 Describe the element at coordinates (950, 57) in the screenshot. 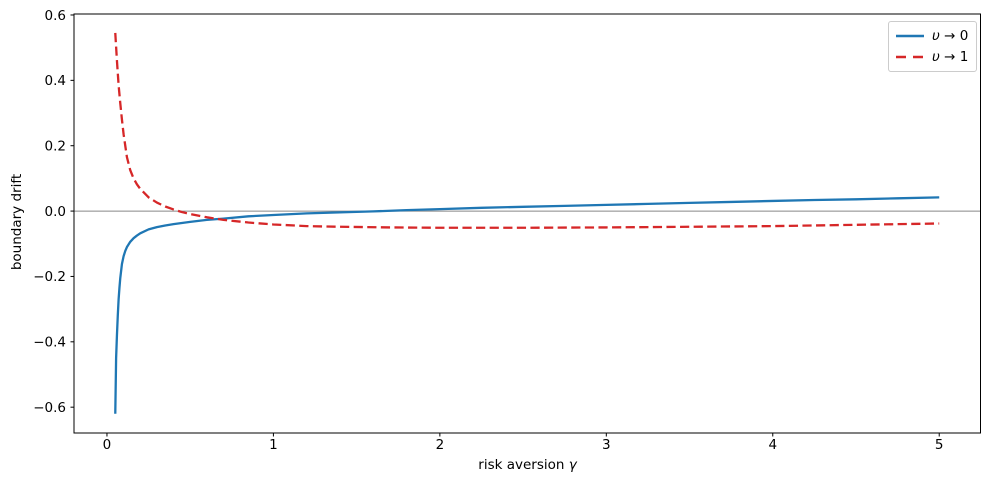

I see `legend-label: υ → 1` at that location.